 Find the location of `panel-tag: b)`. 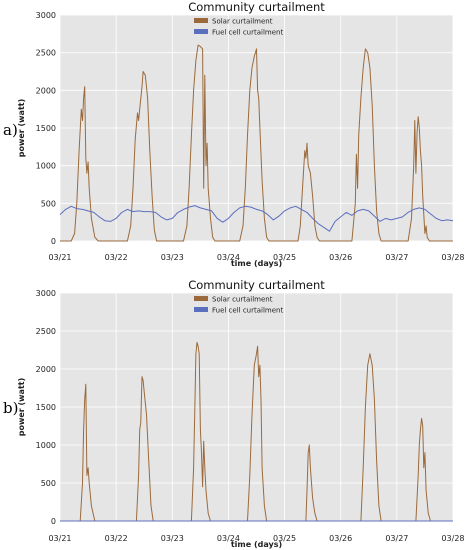

panel-tag: b) is located at coordinates (10, 408).